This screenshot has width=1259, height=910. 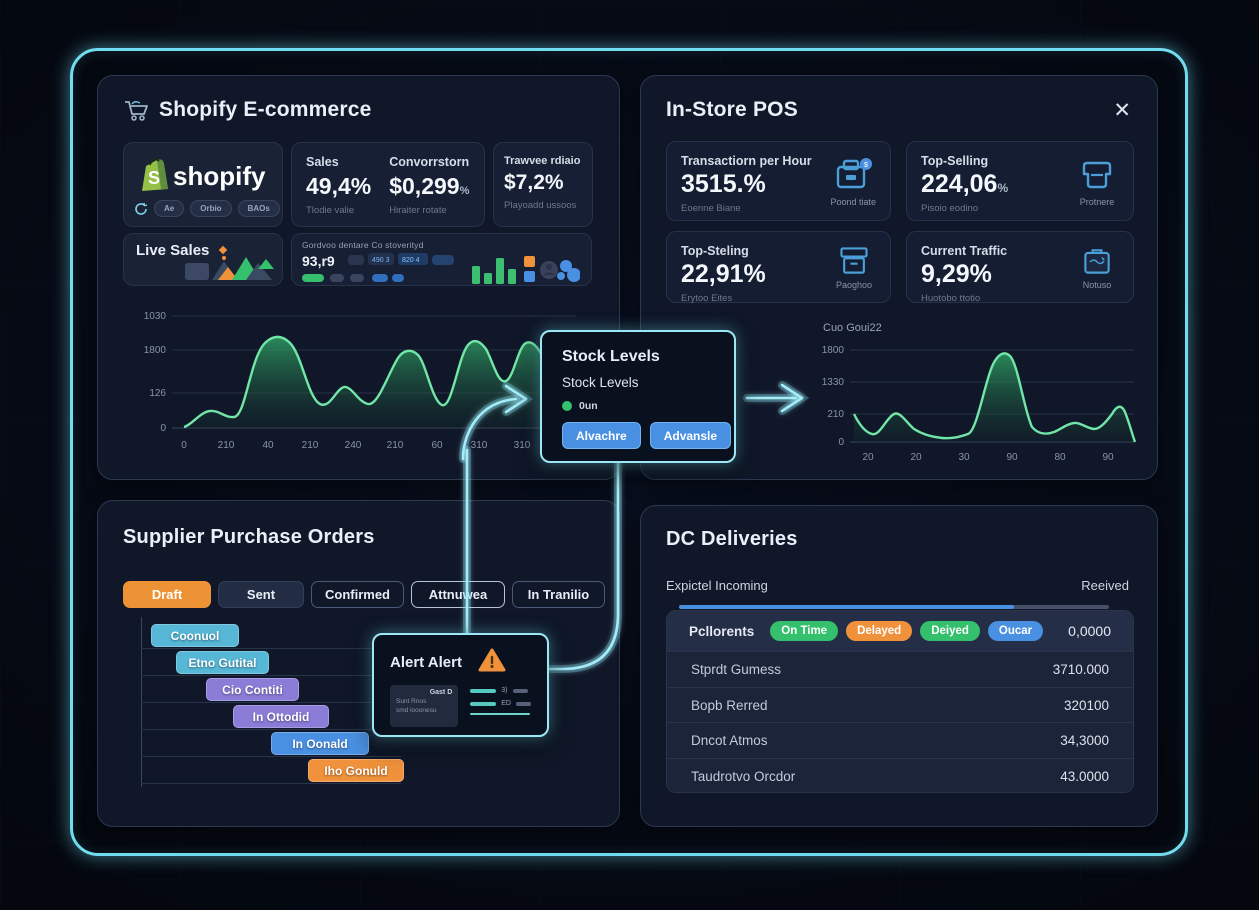 I want to click on gantt-bar: In Ottodid, so click(x=281, y=716).